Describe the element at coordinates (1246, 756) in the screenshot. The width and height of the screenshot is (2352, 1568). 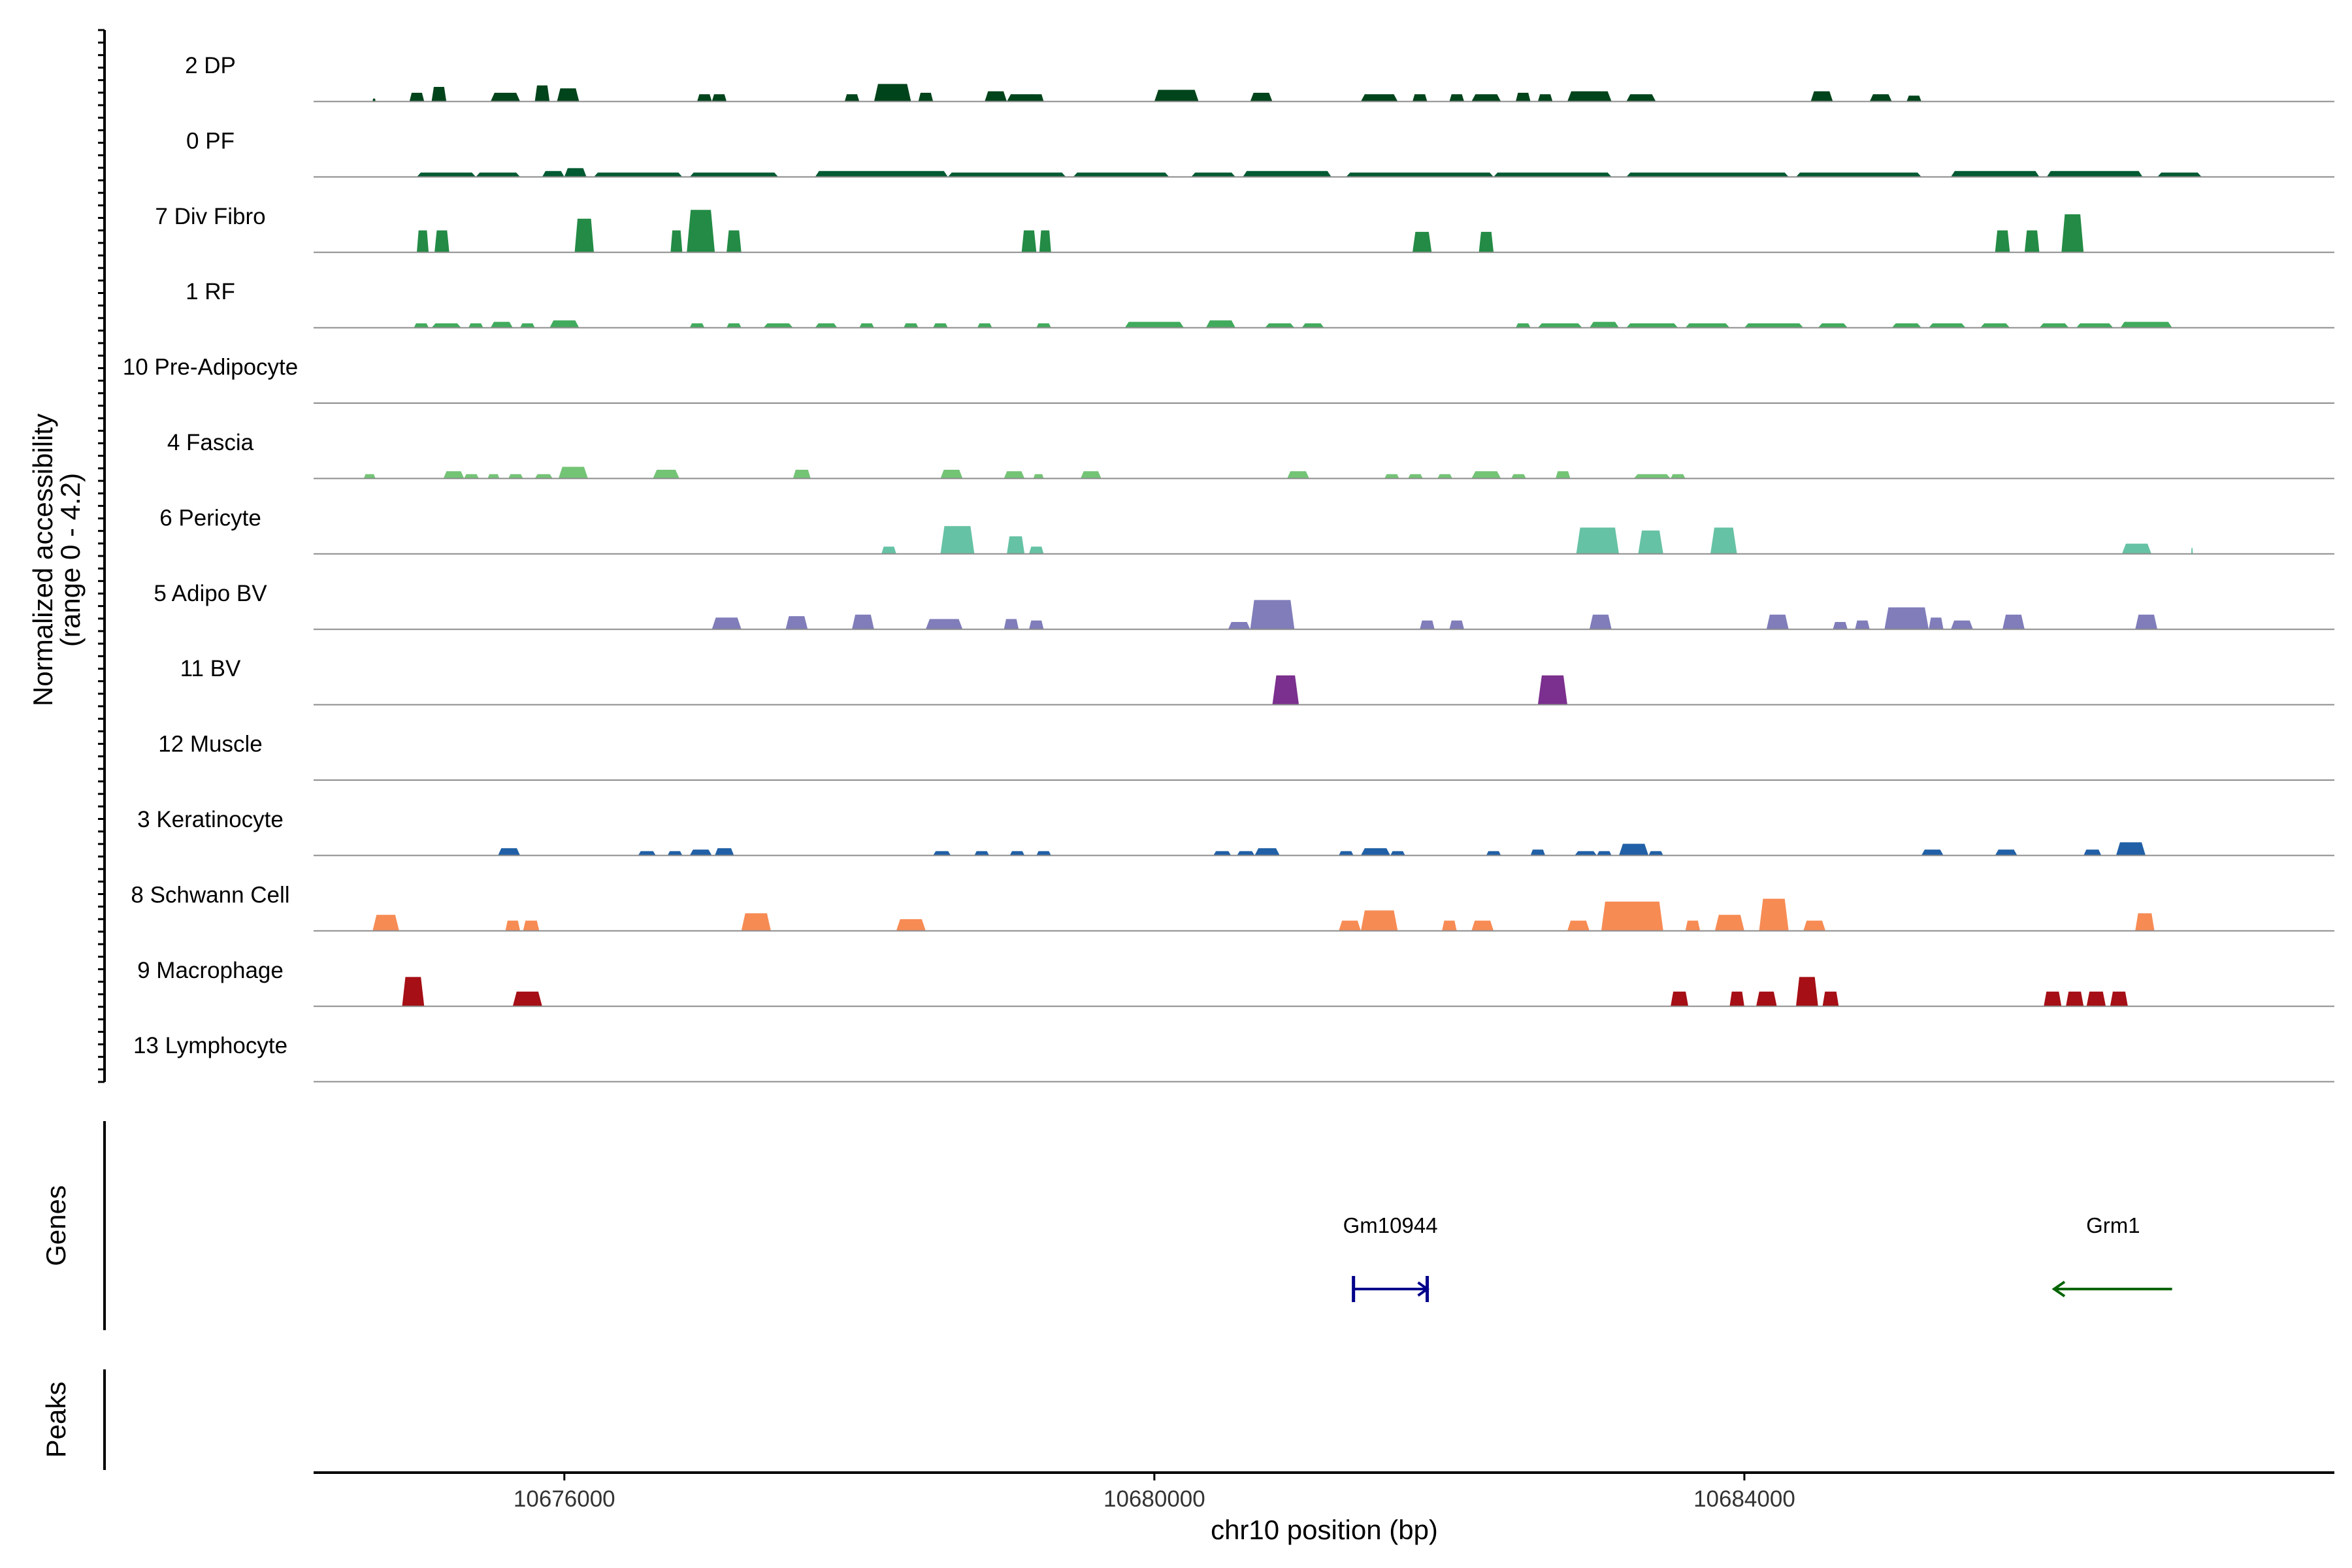
I see `track-10: 12 Muscle` at that location.